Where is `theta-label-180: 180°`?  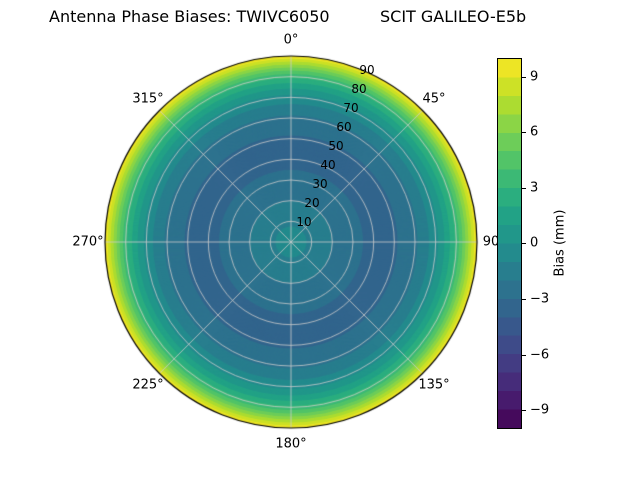
theta-label-180: 180° is located at coordinates (291, 444).